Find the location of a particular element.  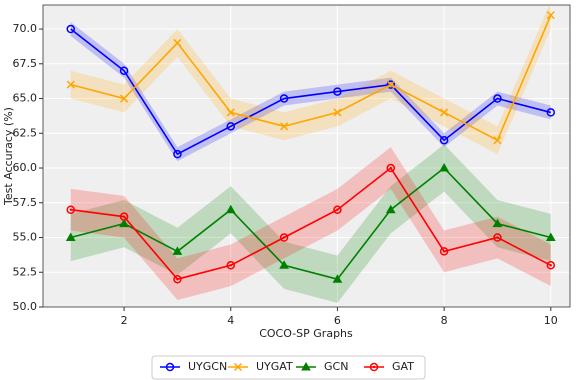

y-tick-label: 60.0 is located at coordinates (25, 167).